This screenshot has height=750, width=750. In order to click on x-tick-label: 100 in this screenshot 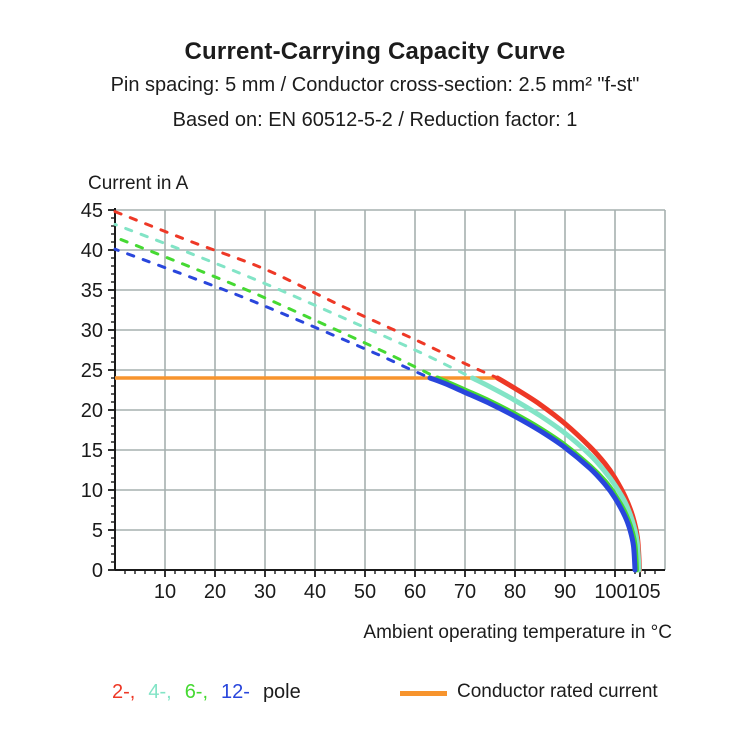, I will do `click(610, 592)`.